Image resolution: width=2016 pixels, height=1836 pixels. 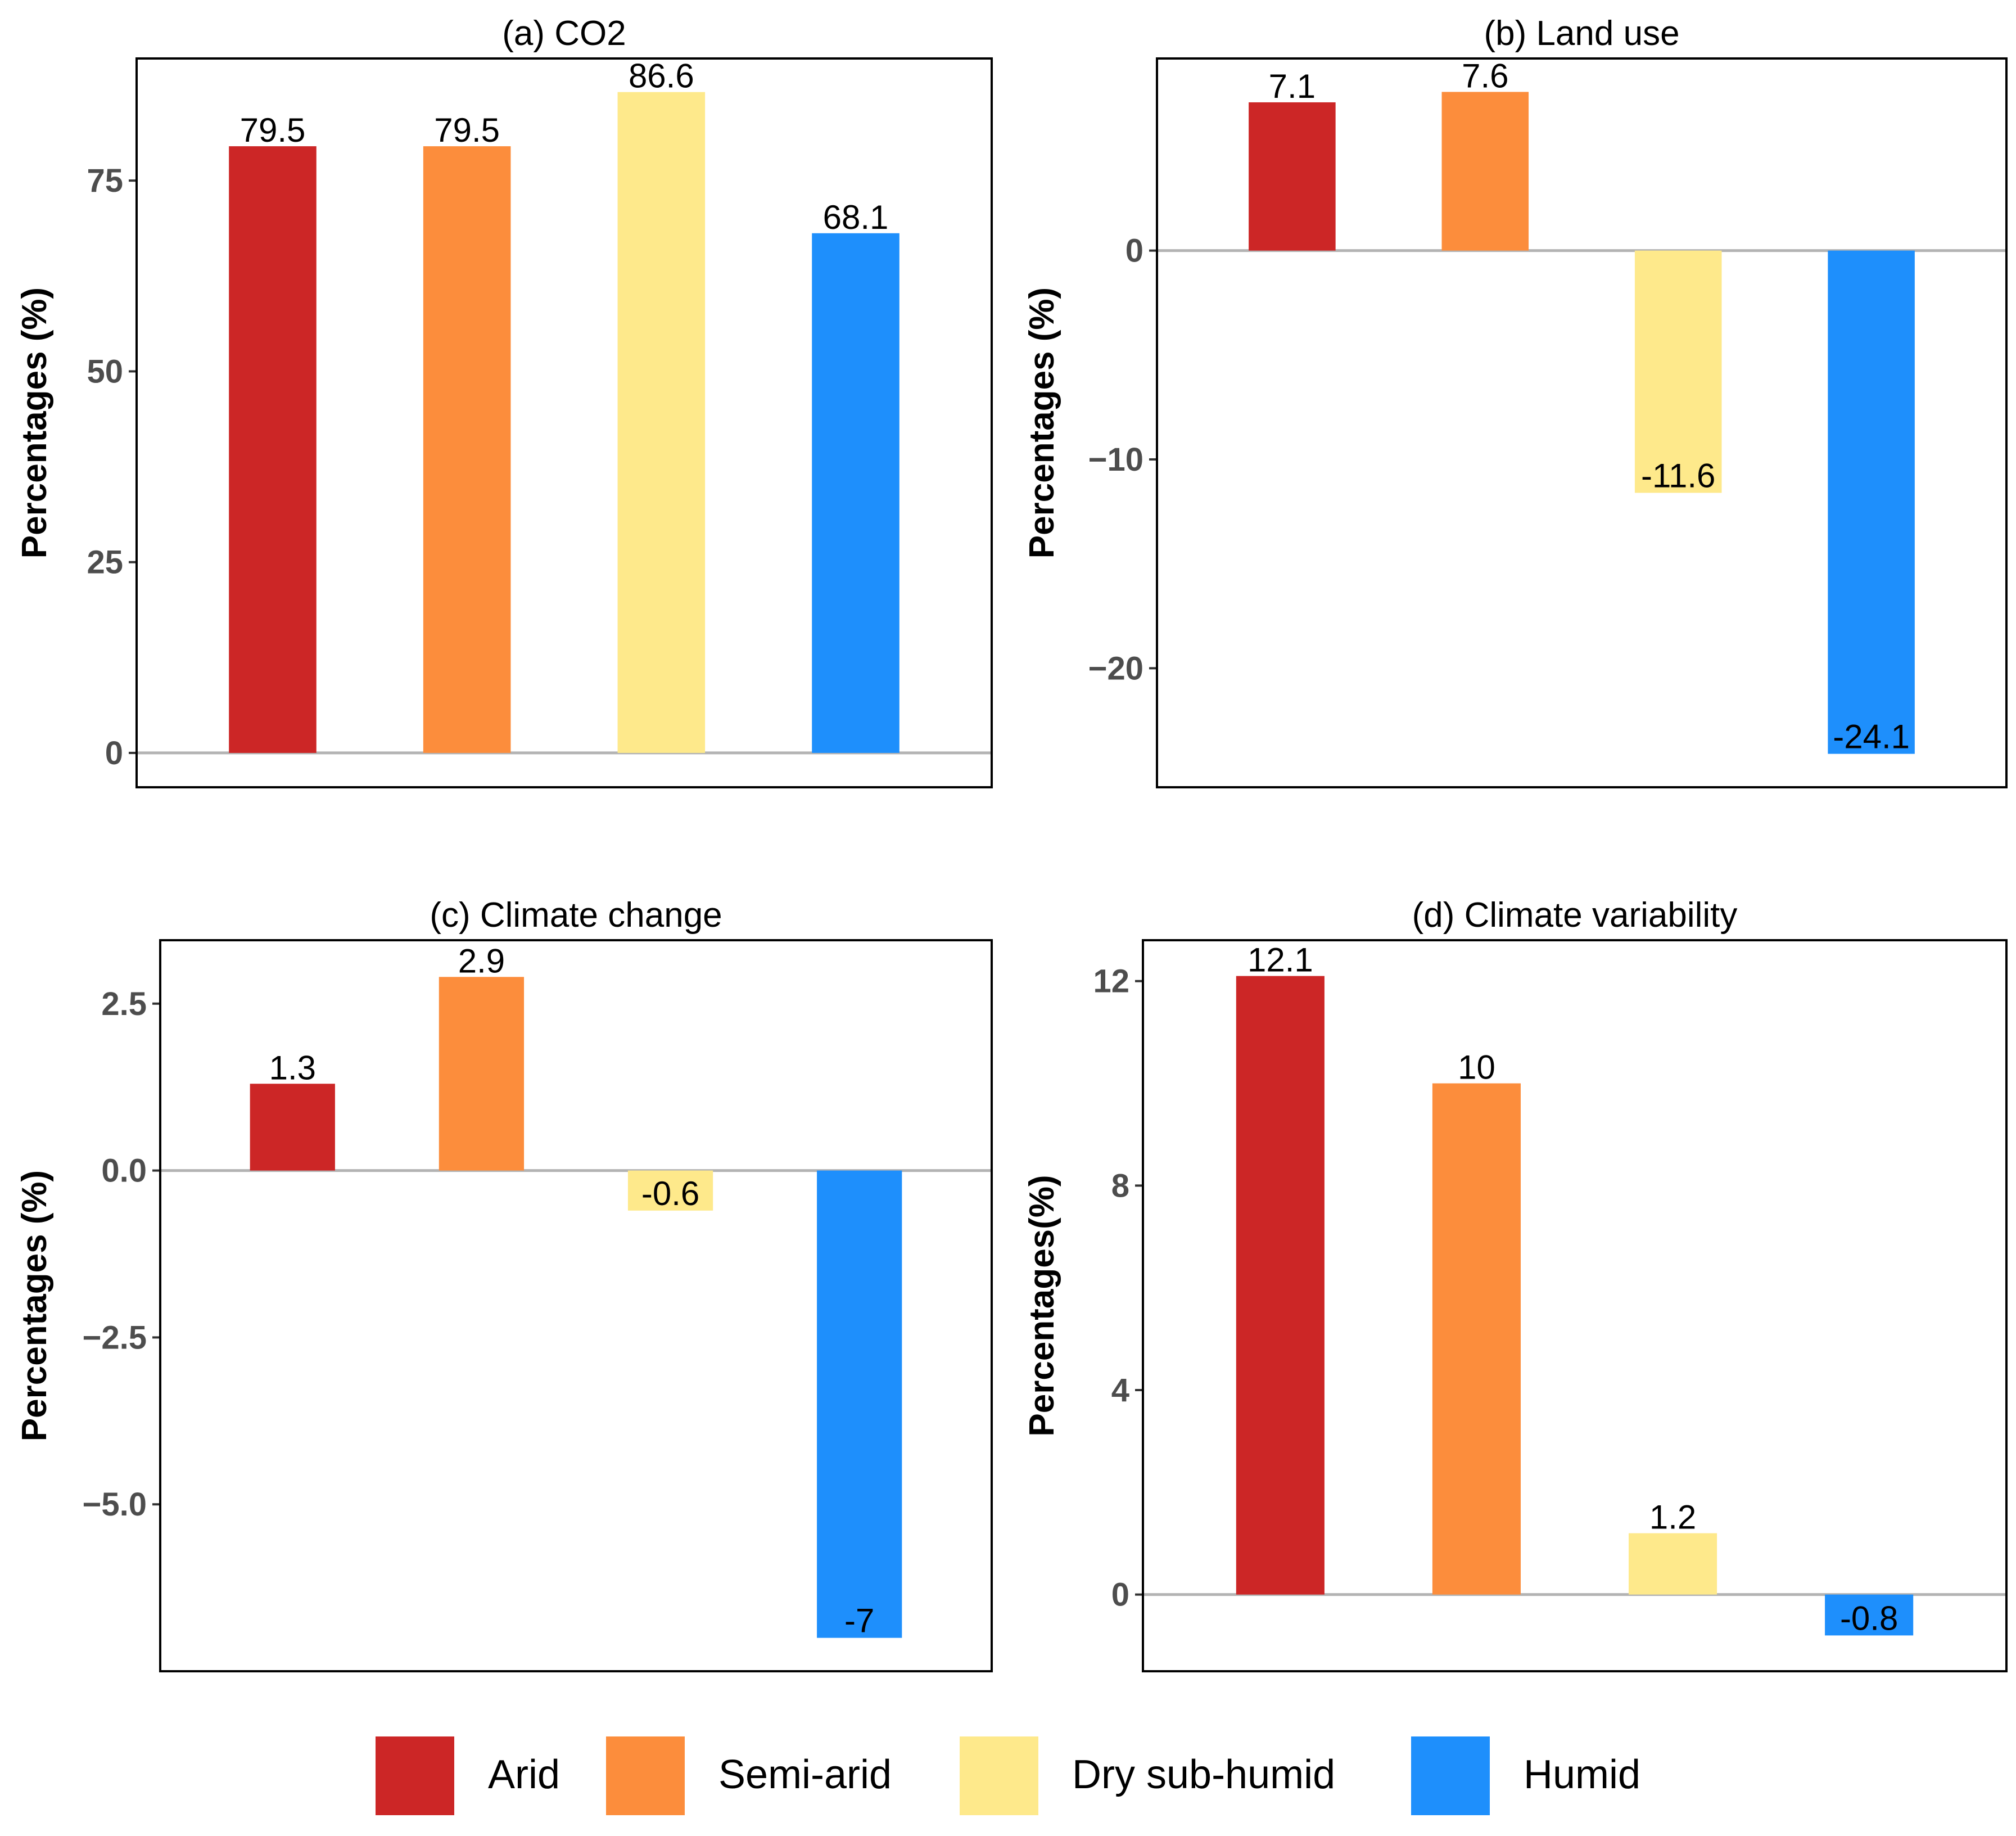 What do you see at coordinates (292, 1067) in the screenshot?
I see `bar-value-label: 1.3` at bounding box center [292, 1067].